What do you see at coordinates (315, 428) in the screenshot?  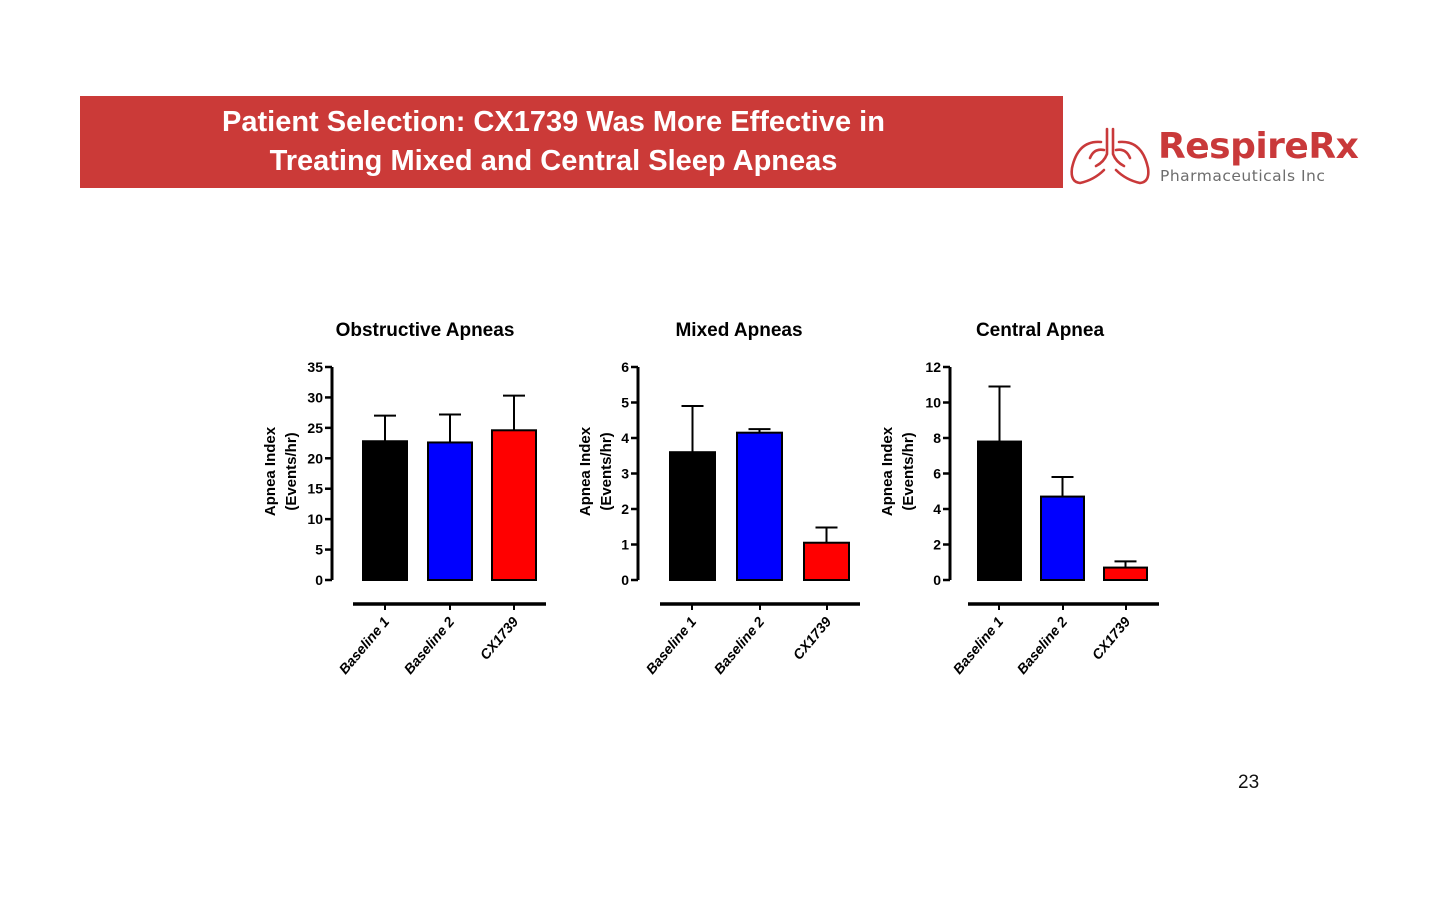 I see `y-tick-label: 25` at bounding box center [315, 428].